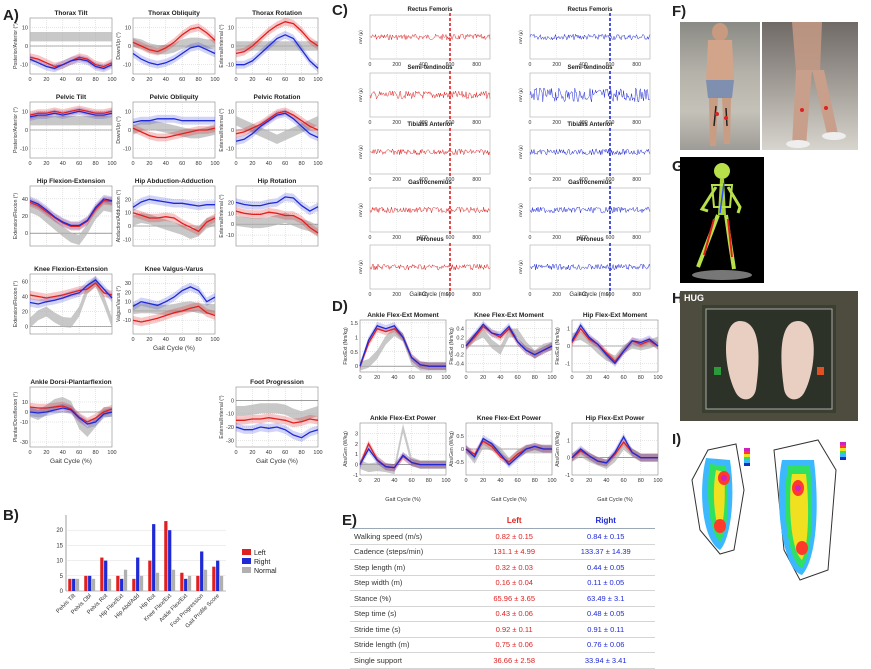 This screenshot has width=871, height=669. Describe the element at coordinates (356, 455) in the screenshot. I see `y-tick-label: 1` at that location.